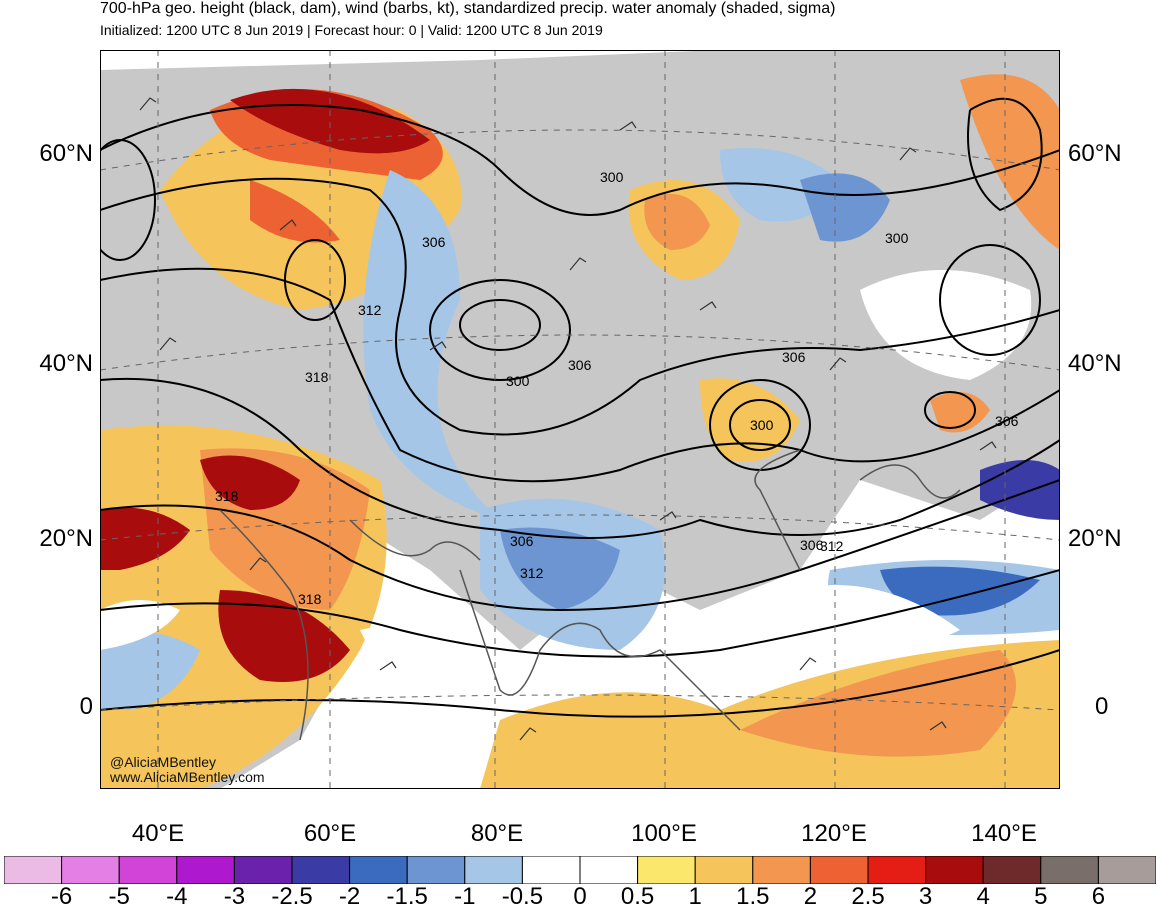 This screenshot has width=1160, height=913. Describe the element at coordinates (465, 896) in the screenshot. I see `colorbar-label: -1` at that location.